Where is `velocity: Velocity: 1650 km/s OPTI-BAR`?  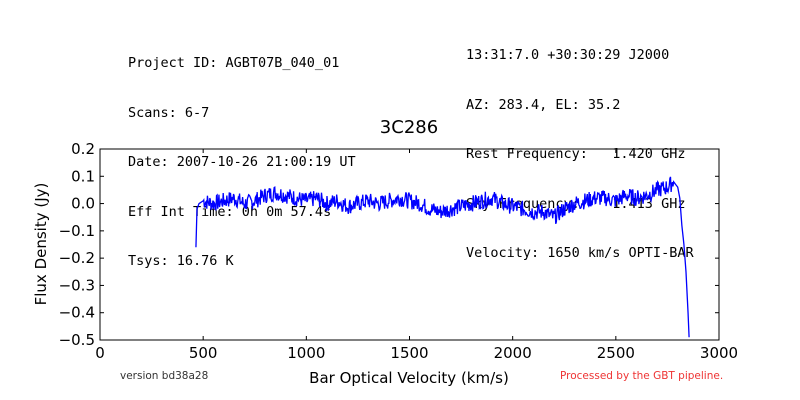 velocity: Velocity: 1650 km/s OPTI-BAR is located at coordinates (580, 253).